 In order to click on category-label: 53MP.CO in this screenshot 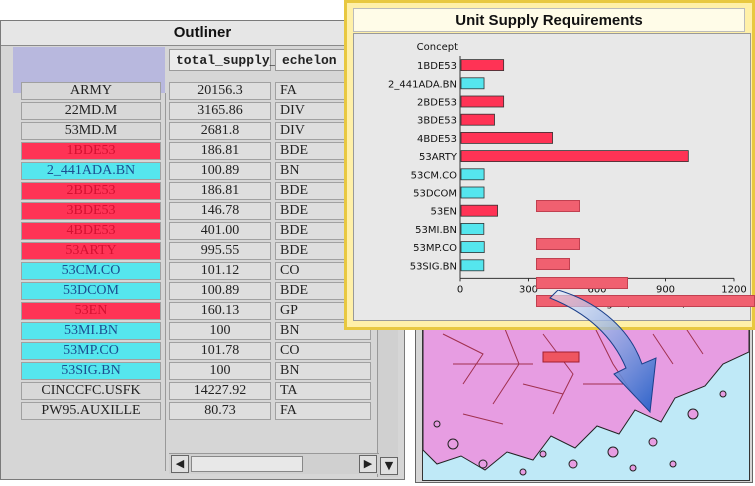, I will do `click(435, 248)`.